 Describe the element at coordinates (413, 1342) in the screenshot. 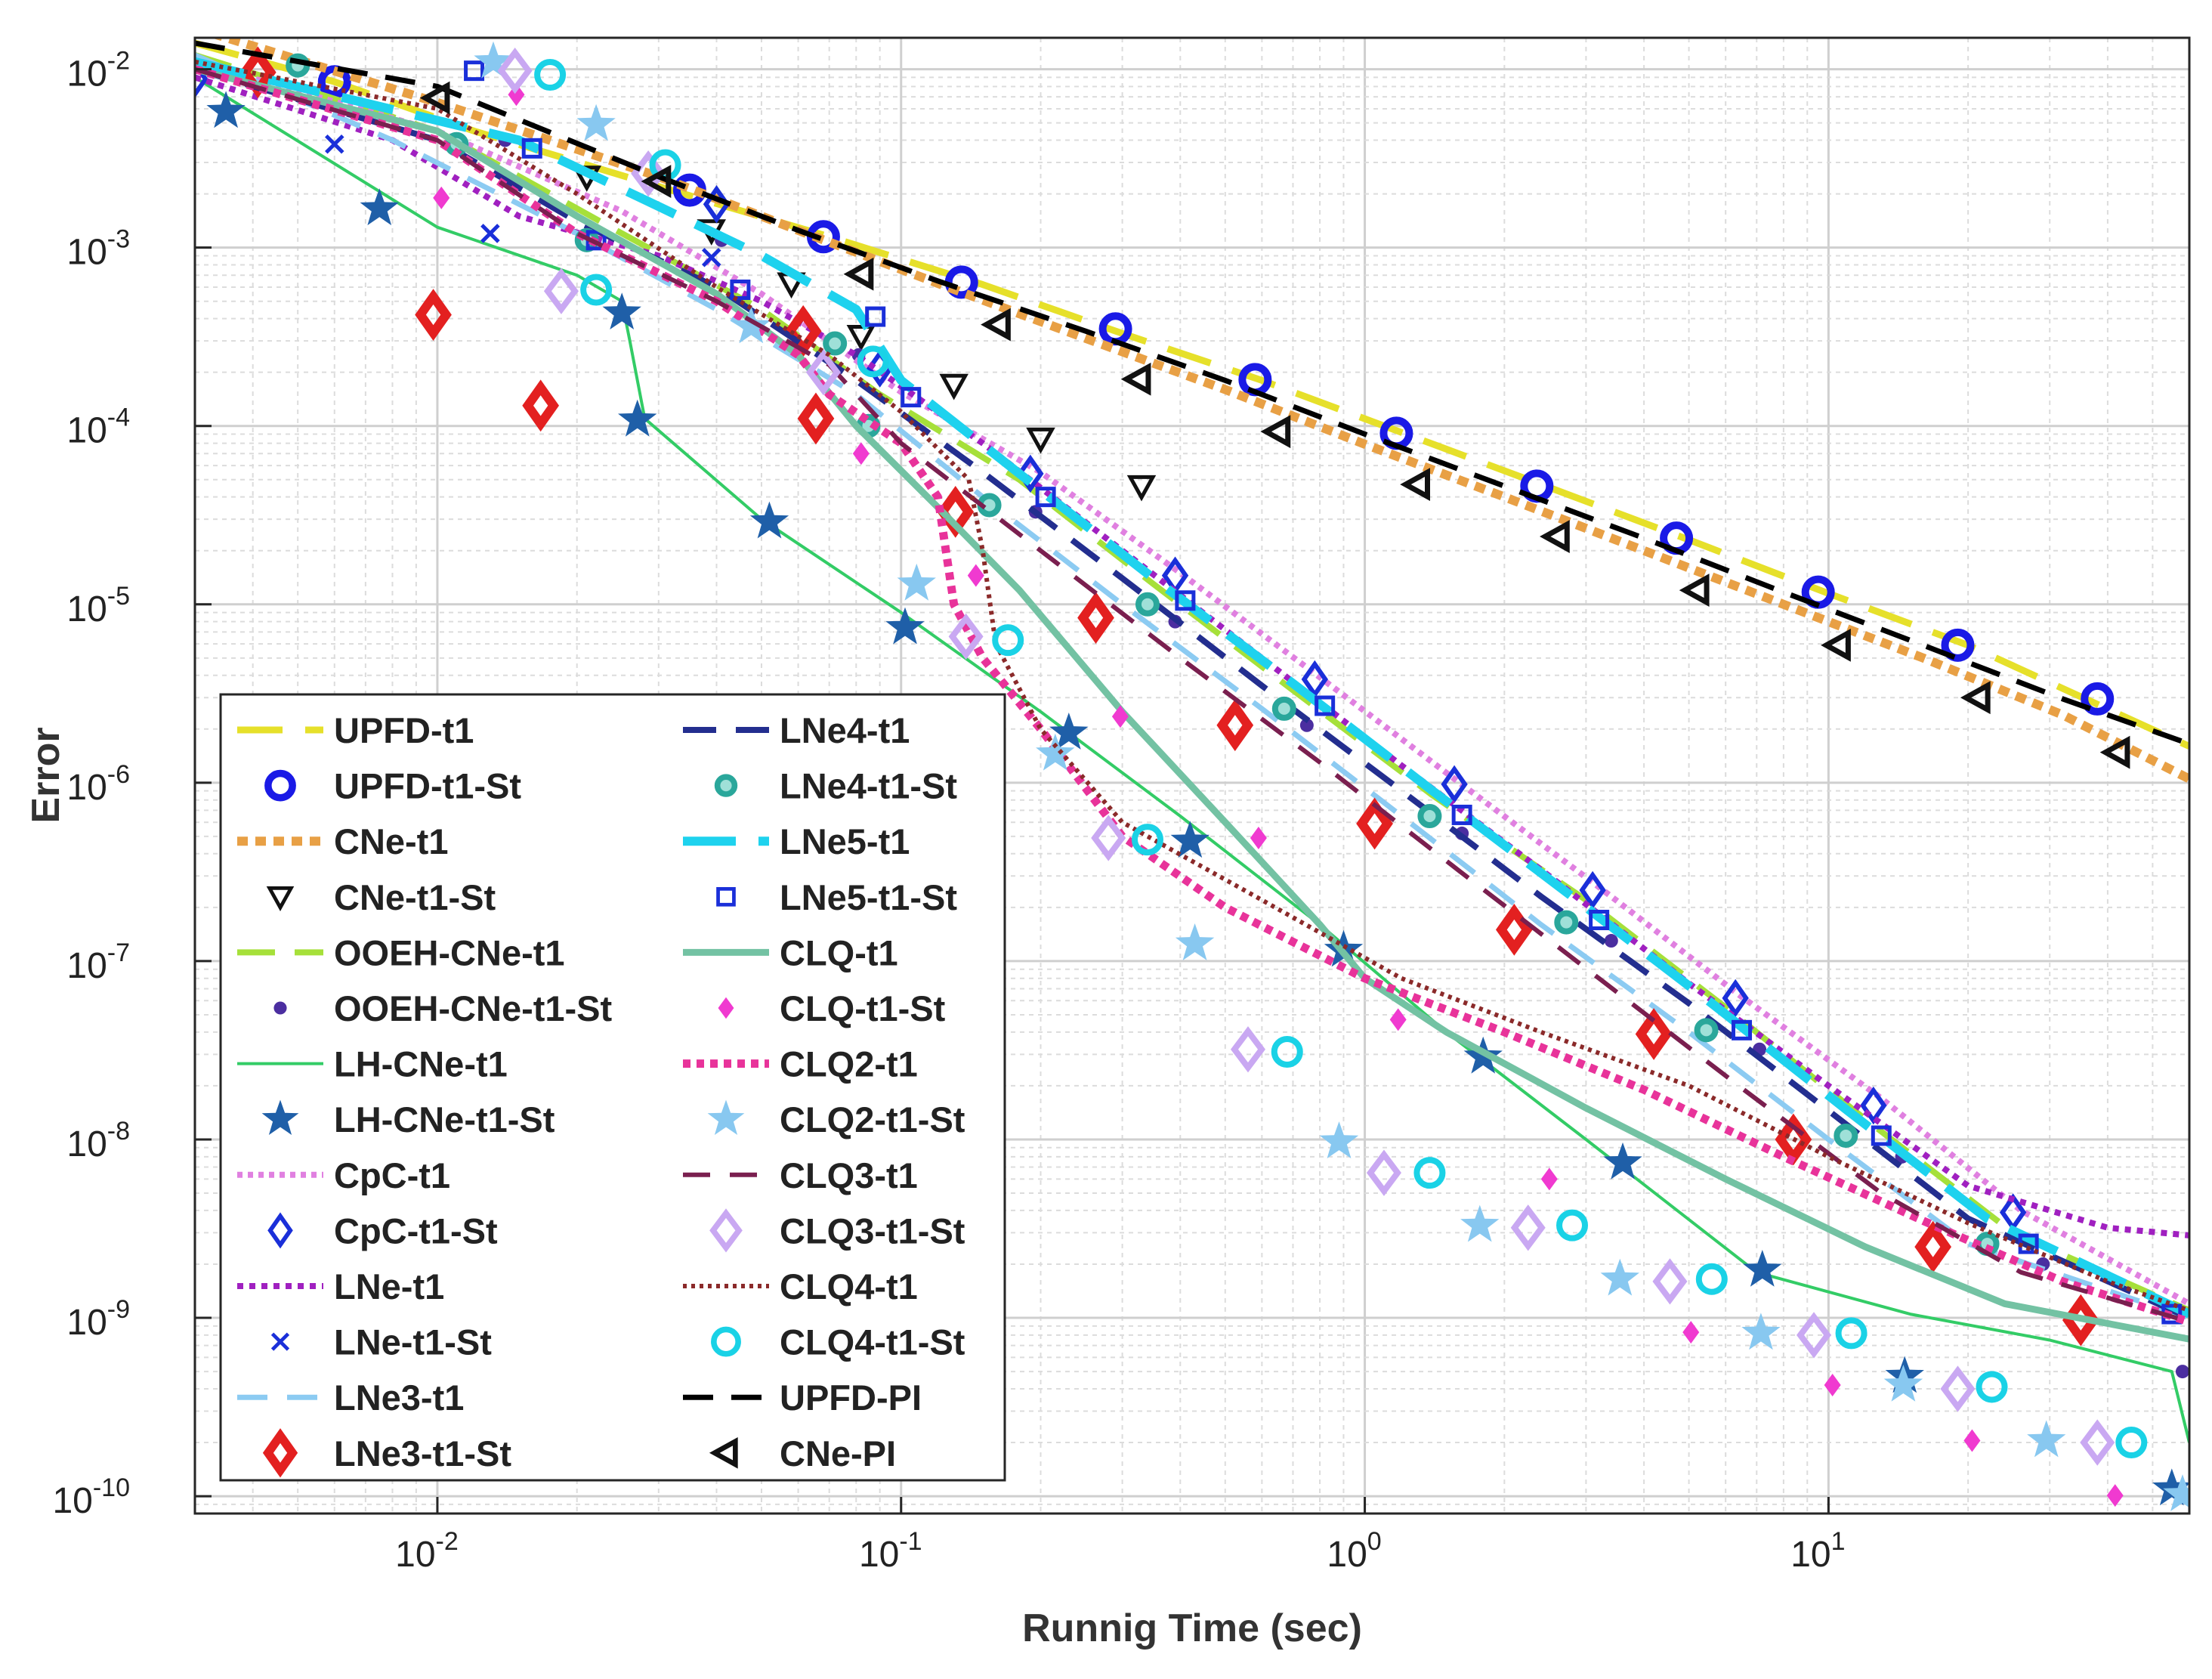

I see `legend-label: LNe-t1-St` at that location.